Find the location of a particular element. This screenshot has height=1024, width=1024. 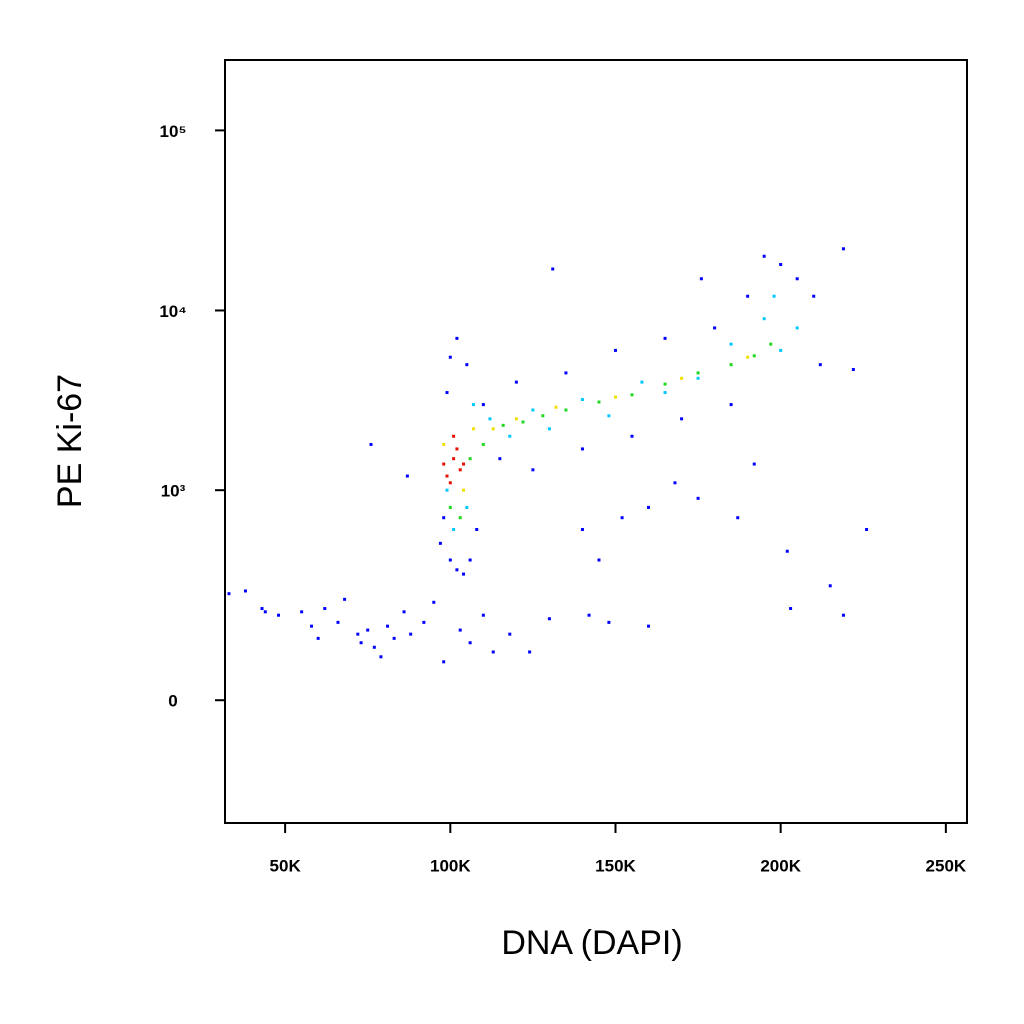

x-tick-label: 150K is located at coordinates (615, 865).